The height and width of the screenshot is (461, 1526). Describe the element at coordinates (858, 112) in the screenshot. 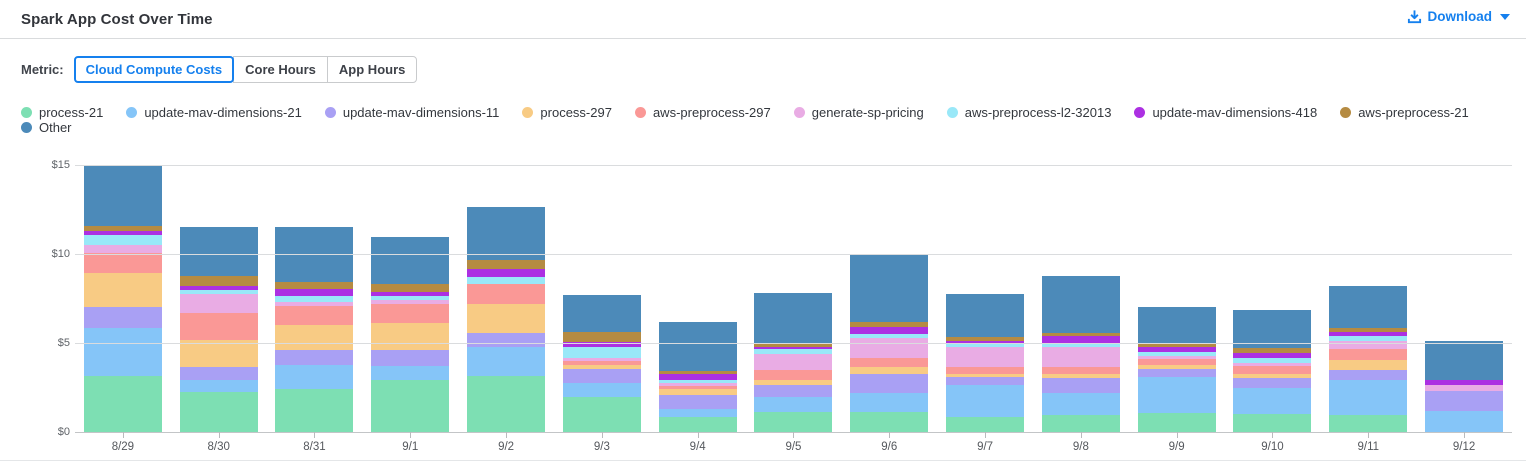

I see `legend-item-generate-sp-pricing: generate-sp-pricing` at that location.